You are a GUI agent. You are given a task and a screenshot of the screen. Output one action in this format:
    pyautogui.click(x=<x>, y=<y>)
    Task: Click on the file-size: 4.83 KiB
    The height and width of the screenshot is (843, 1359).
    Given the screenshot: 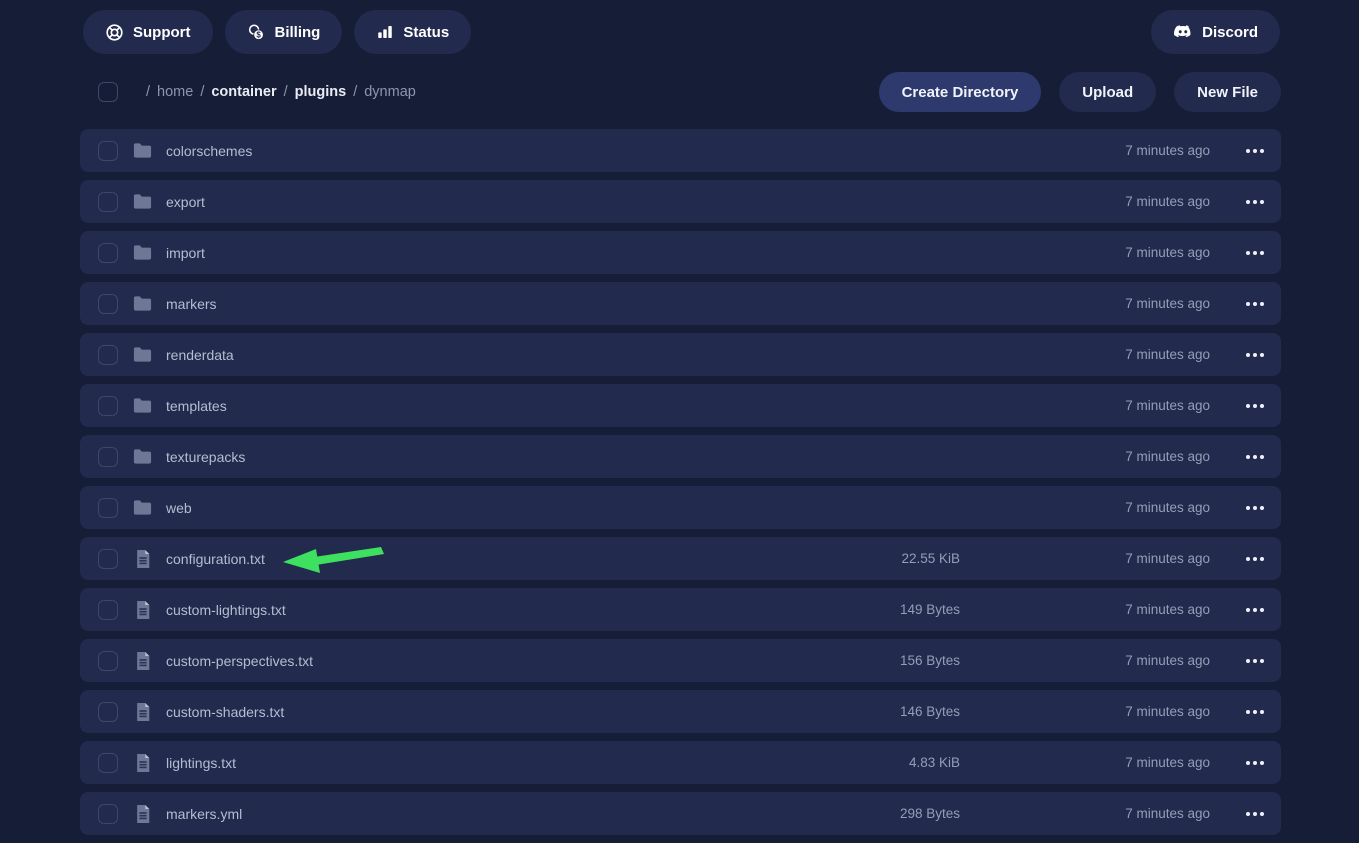 What is the action you would take?
    pyautogui.click(x=934, y=762)
    